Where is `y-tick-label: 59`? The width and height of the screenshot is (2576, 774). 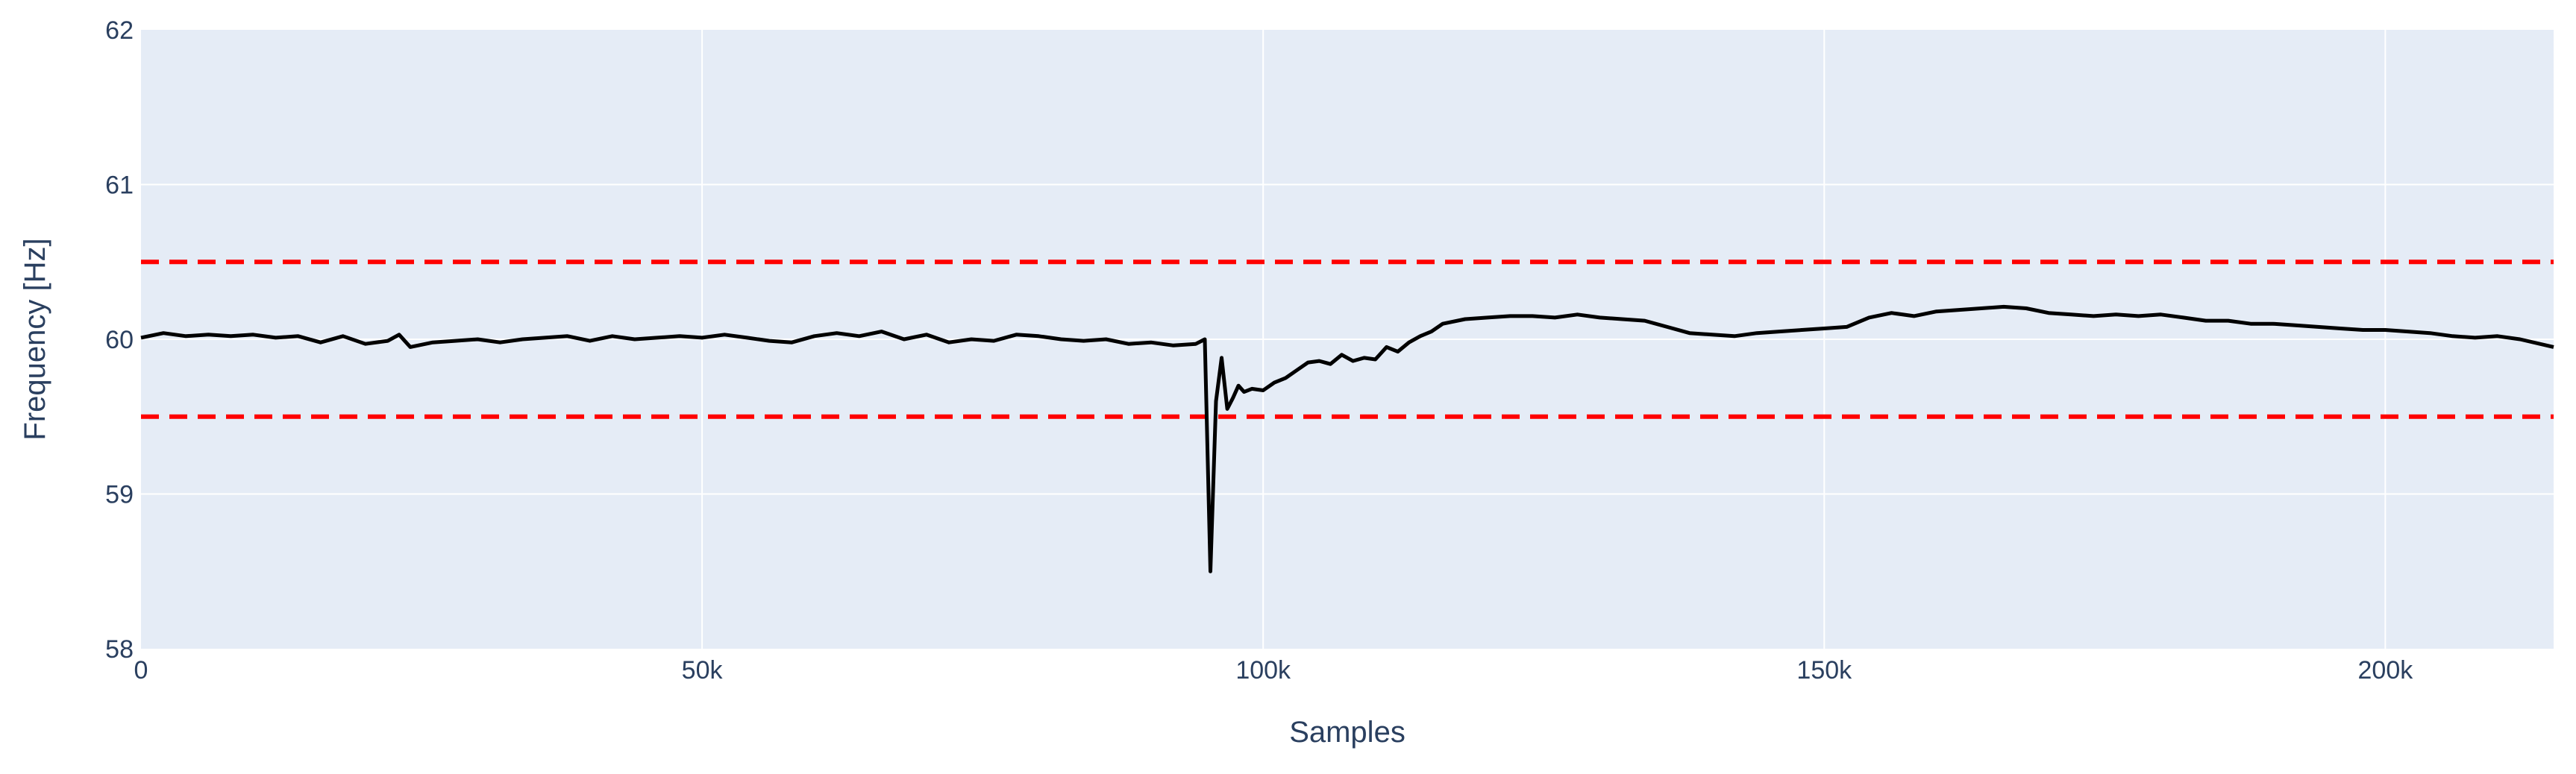
y-tick-label: 59 is located at coordinates (119, 495).